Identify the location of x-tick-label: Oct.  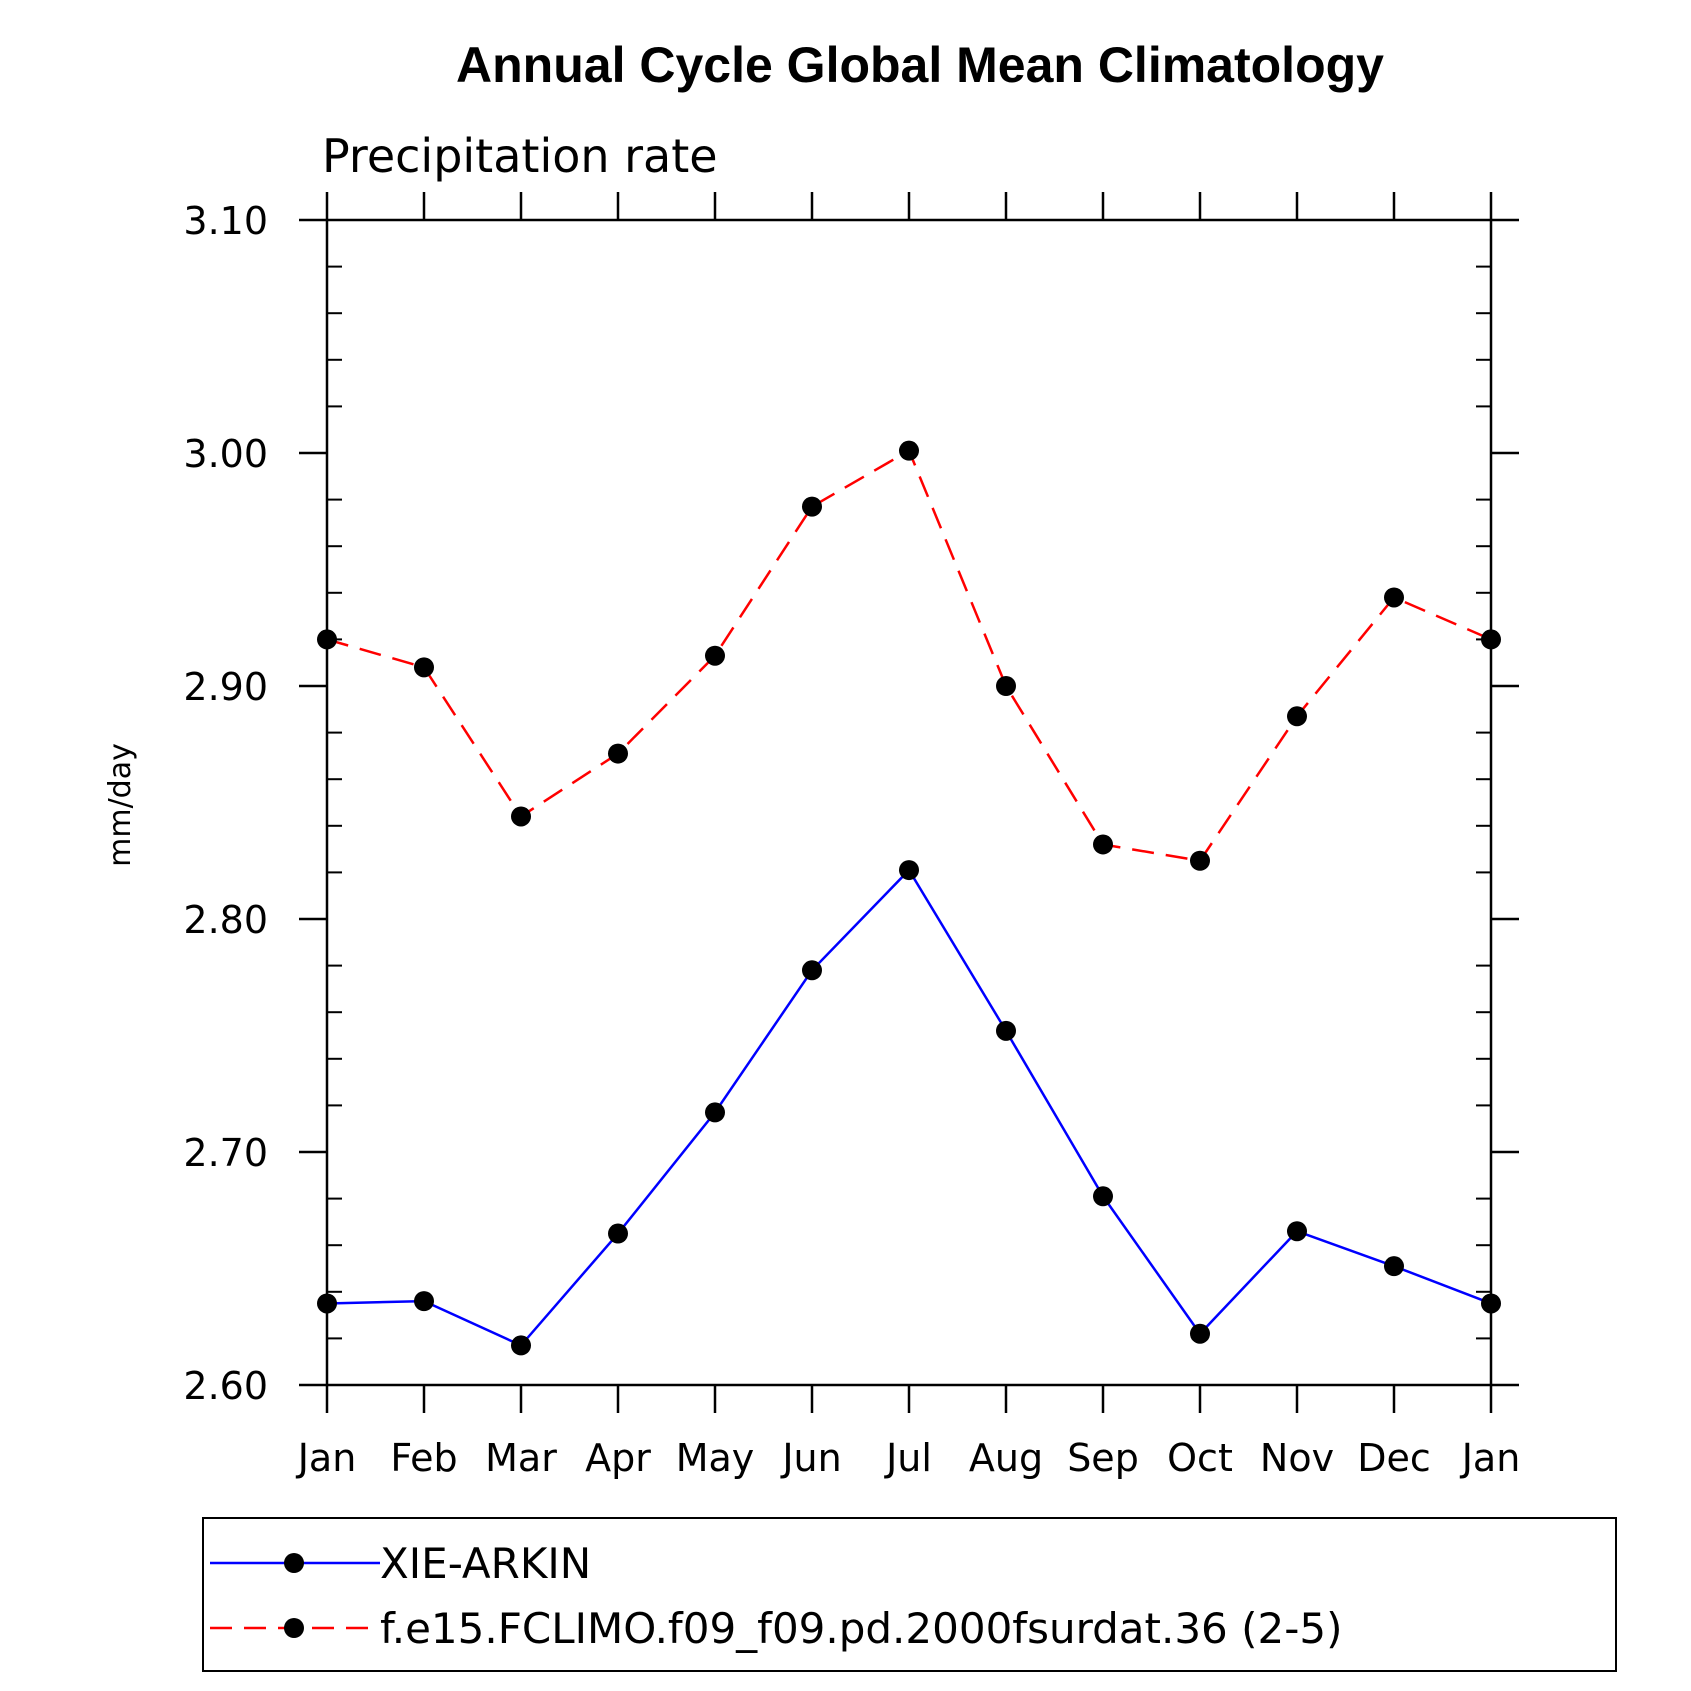
(1200, 1458).